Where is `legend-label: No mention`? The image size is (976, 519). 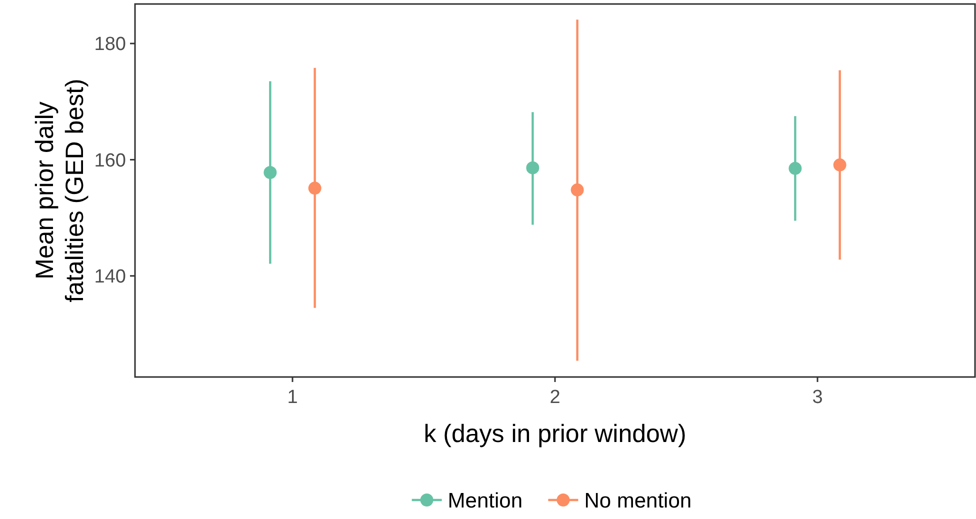
legend-label: No mention is located at coordinates (638, 500).